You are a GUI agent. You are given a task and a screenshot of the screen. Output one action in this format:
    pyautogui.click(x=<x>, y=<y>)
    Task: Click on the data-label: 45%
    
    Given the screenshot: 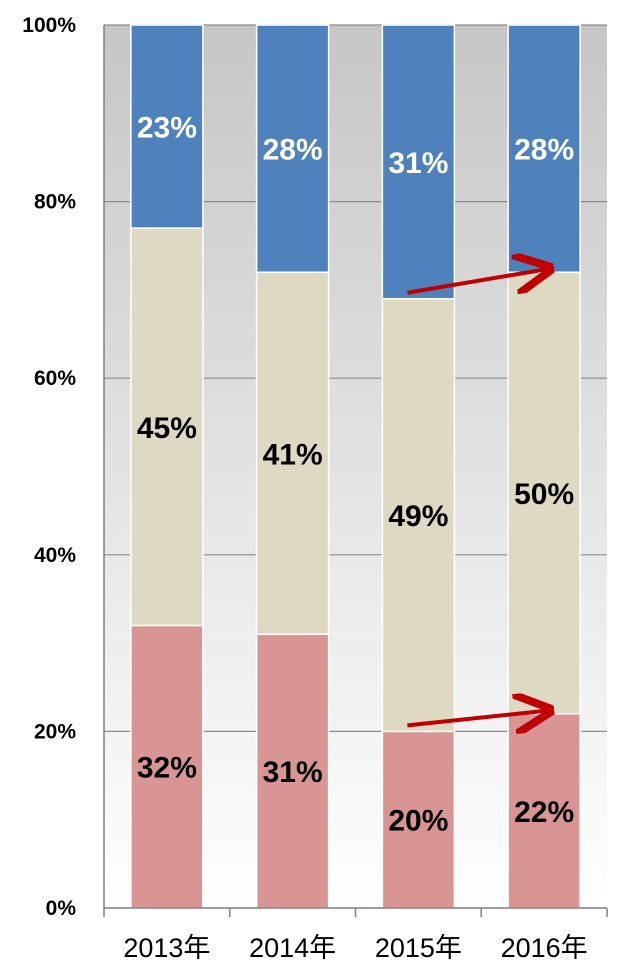 What is the action you would take?
    pyautogui.click(x=167, y=428)
    